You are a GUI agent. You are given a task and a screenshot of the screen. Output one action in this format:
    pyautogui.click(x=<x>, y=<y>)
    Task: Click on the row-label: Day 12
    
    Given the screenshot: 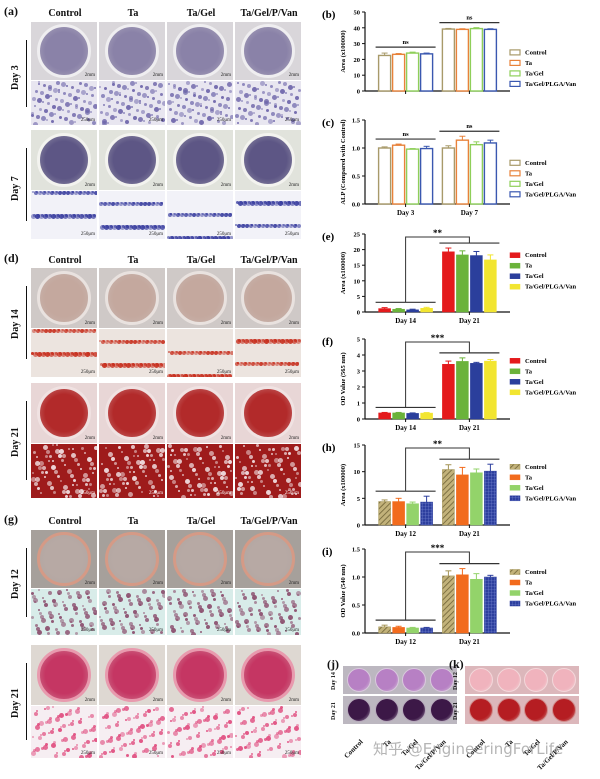 What is the action you would take?
    pyautogui.click(x=456, y=681)
    